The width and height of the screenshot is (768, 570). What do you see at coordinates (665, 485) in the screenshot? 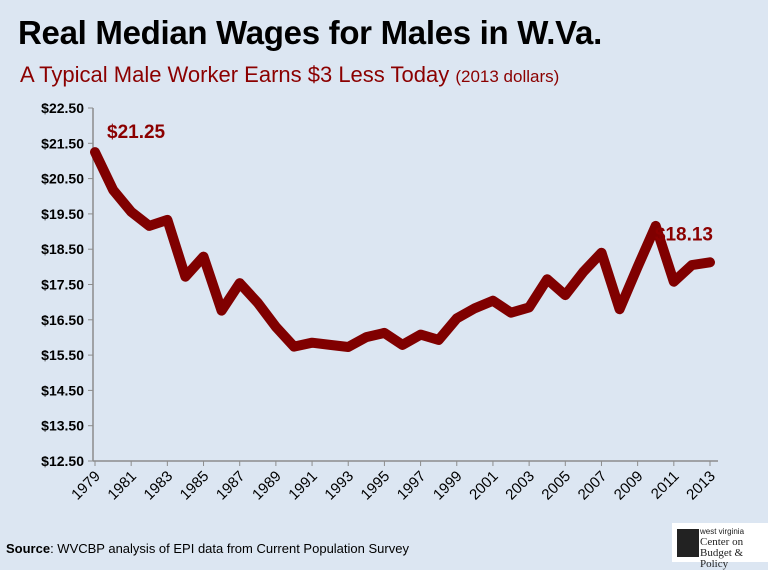
I see `x-tick-label: 2011` at bounding box center [665, 485].